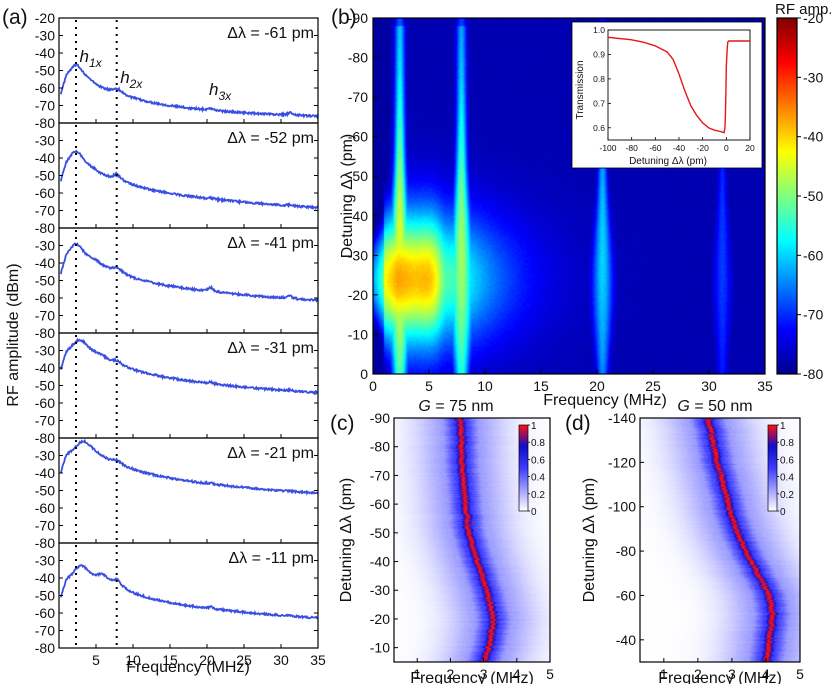  I want to click on x-tick-label: 0, so click(373, 386).